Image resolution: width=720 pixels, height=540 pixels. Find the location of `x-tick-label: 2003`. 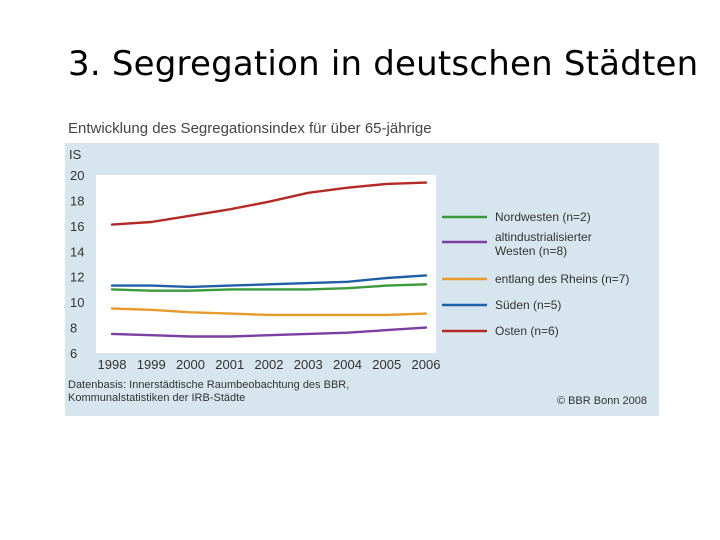

x-tick-label: 2003 is located at coordinates (308, 364).